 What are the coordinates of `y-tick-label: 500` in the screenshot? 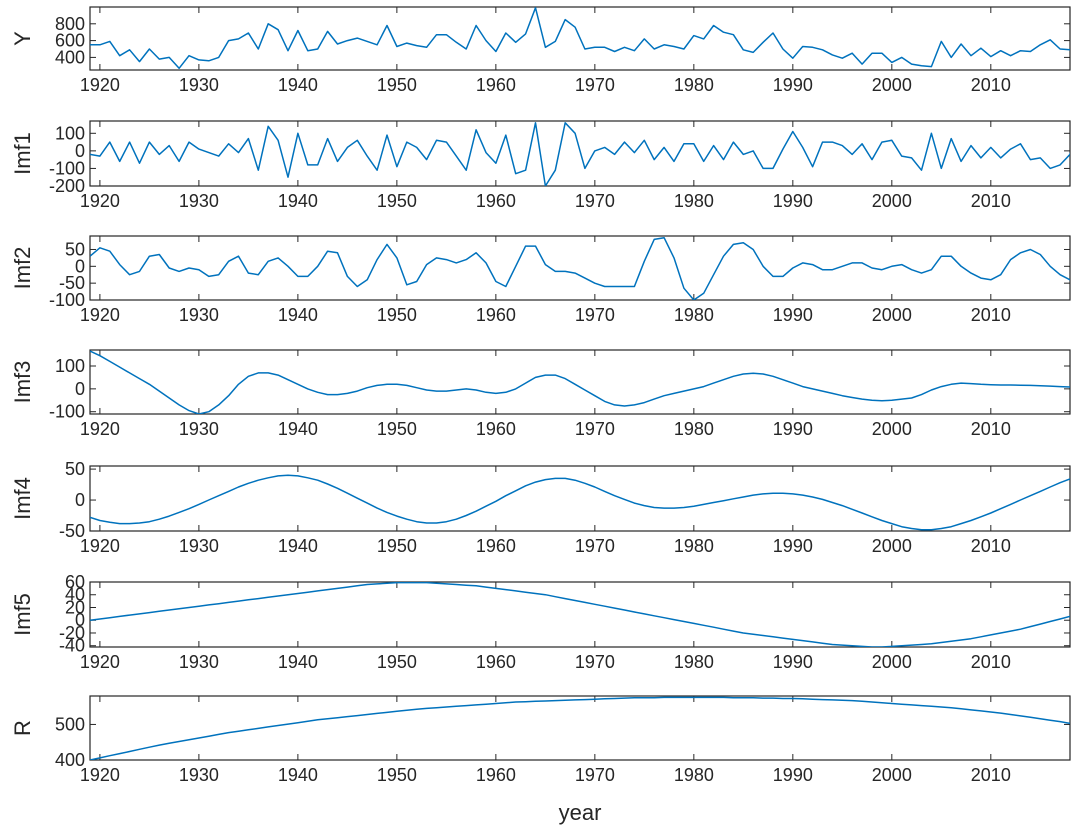 It's located at (70, 724).